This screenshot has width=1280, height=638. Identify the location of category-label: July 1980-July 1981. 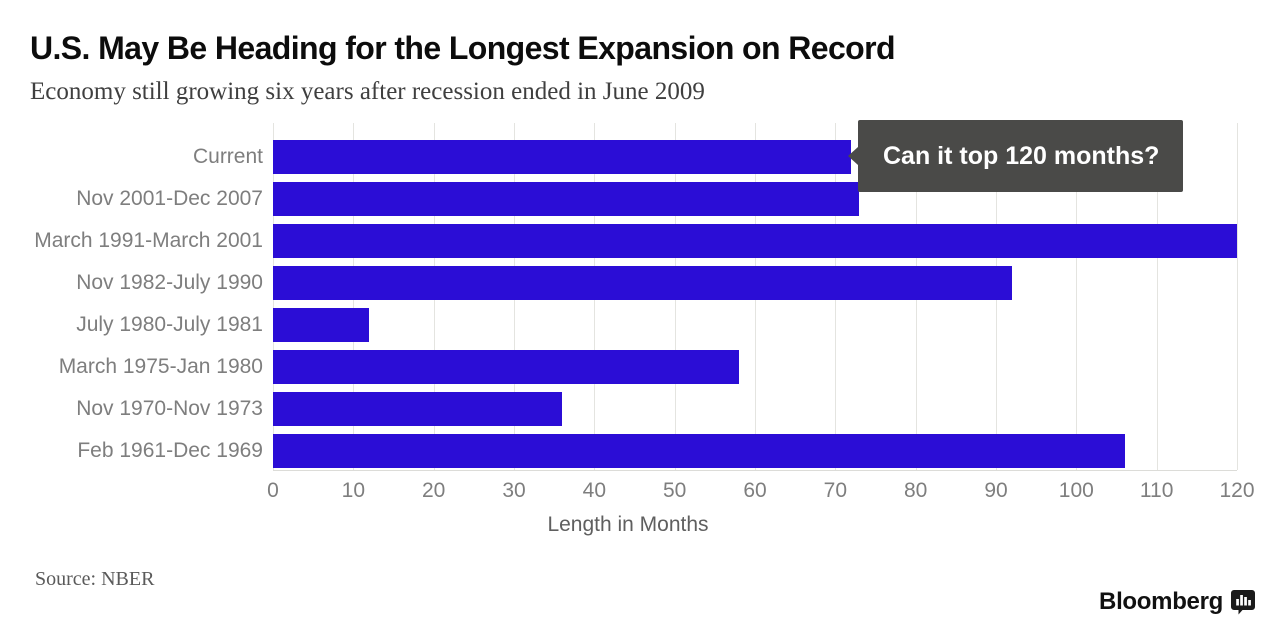
(169, 324).